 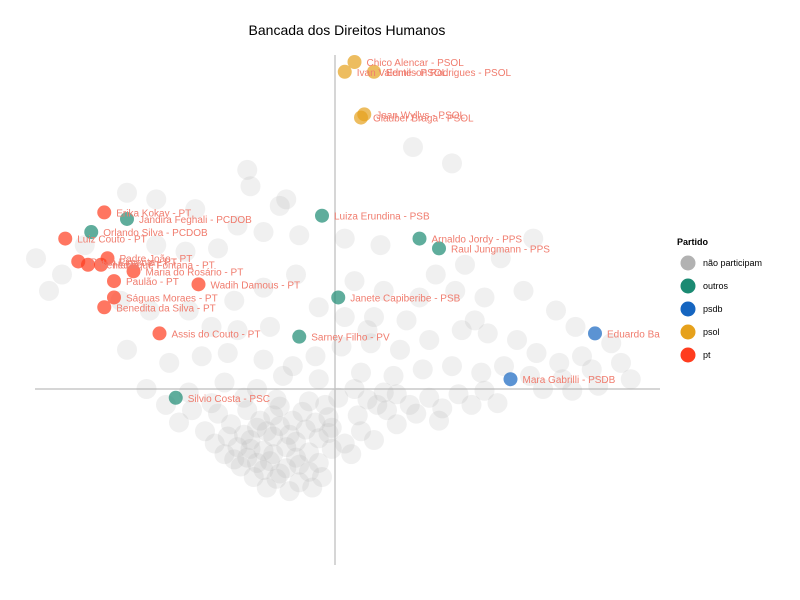 What do you see at coordinates (423, 119) in the screenshot?
I see `point-label: Glauber Braga - PSOL` at bounding box center [423, 119].